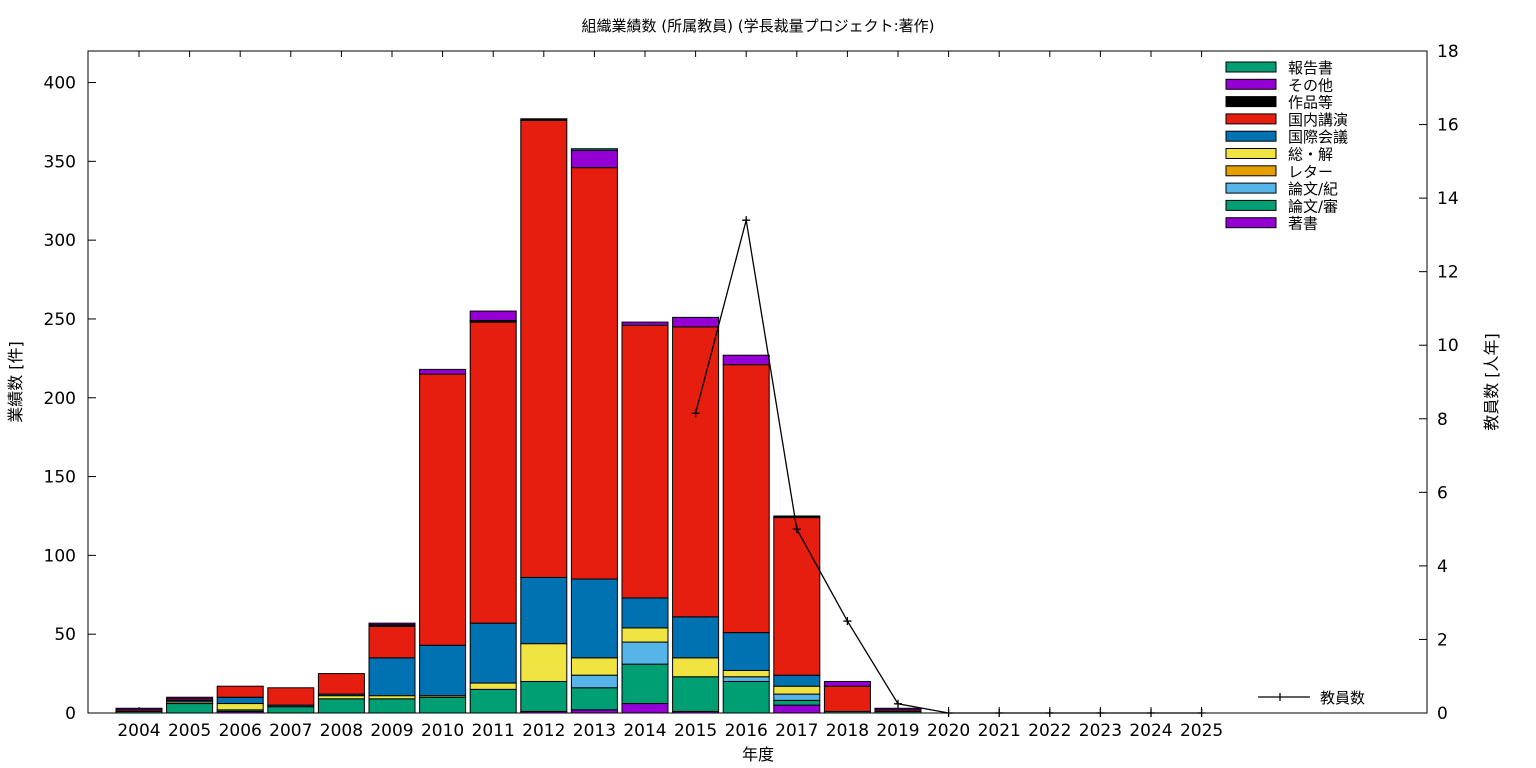 Image resolution: width=1536 pixels, height=768 pixels. I want to click on x-tick-label: 2023, so click(1100, 731).